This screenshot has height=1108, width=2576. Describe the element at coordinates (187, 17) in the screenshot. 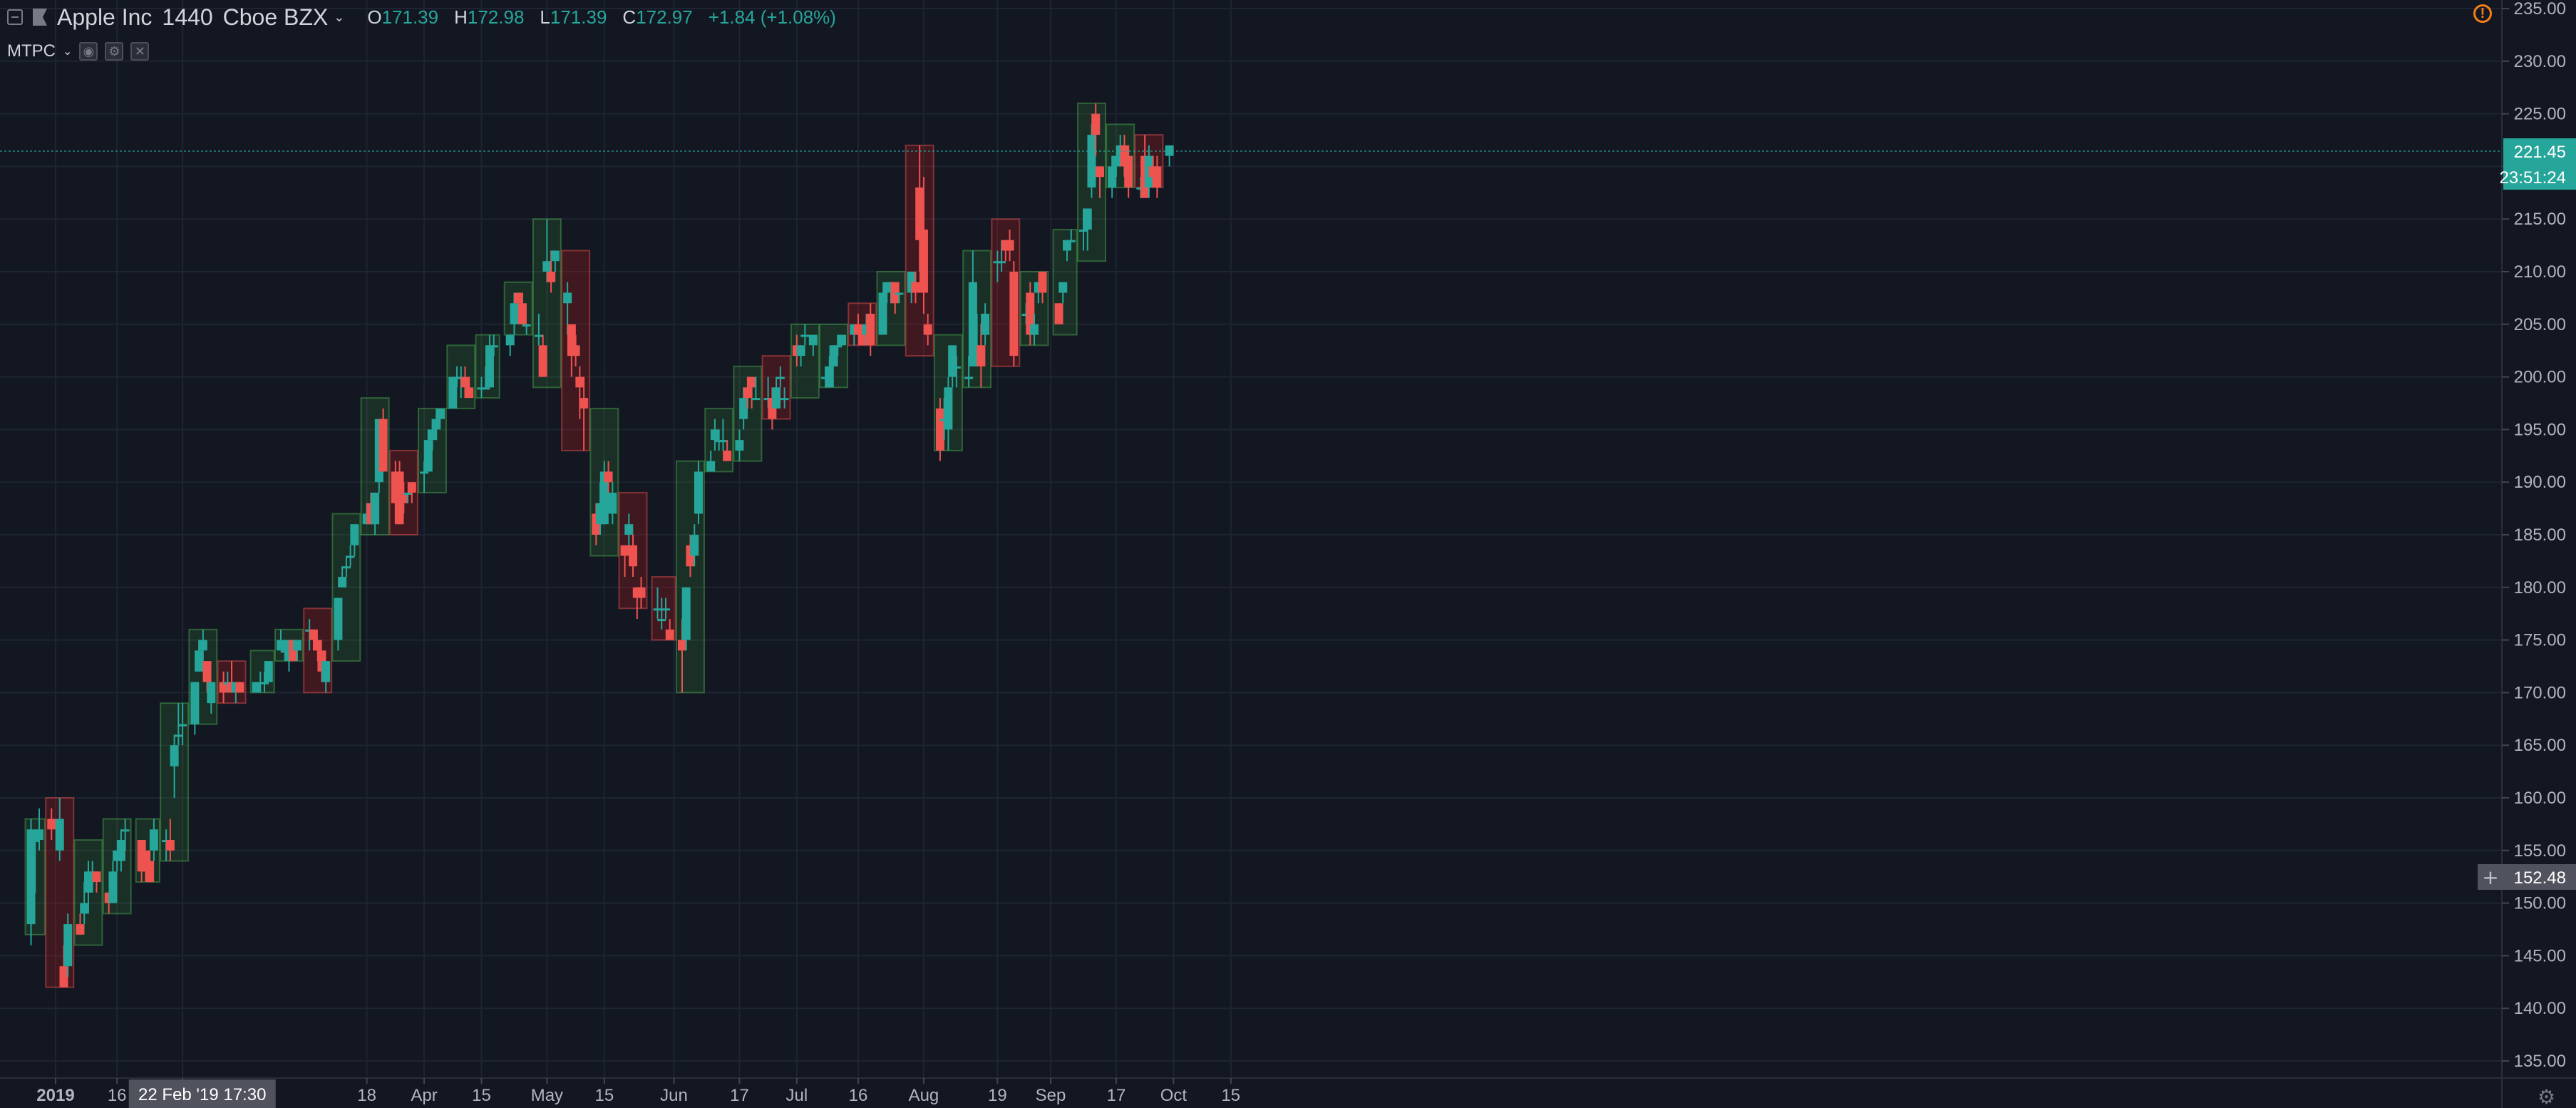

I see `interval-label: 1440` at that location.